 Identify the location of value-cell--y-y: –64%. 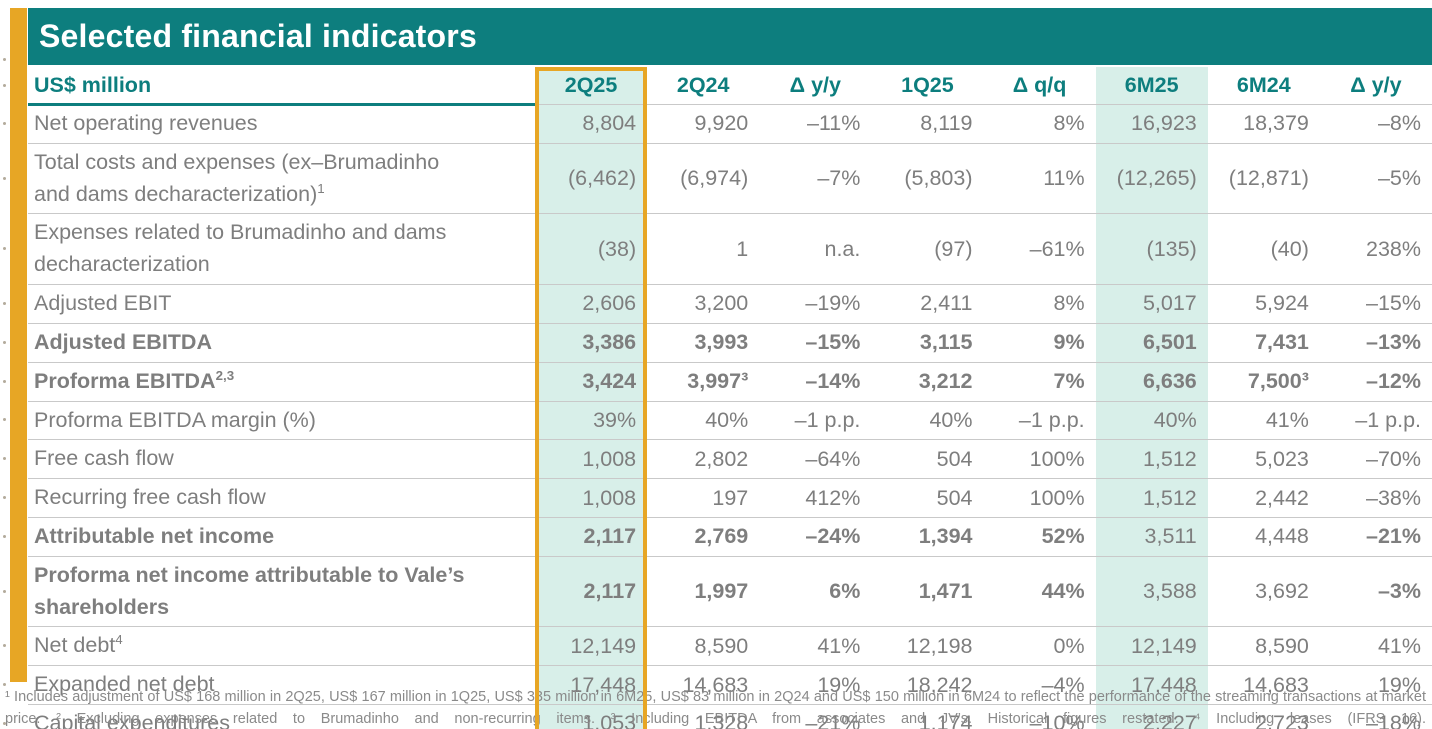
(833, 458).